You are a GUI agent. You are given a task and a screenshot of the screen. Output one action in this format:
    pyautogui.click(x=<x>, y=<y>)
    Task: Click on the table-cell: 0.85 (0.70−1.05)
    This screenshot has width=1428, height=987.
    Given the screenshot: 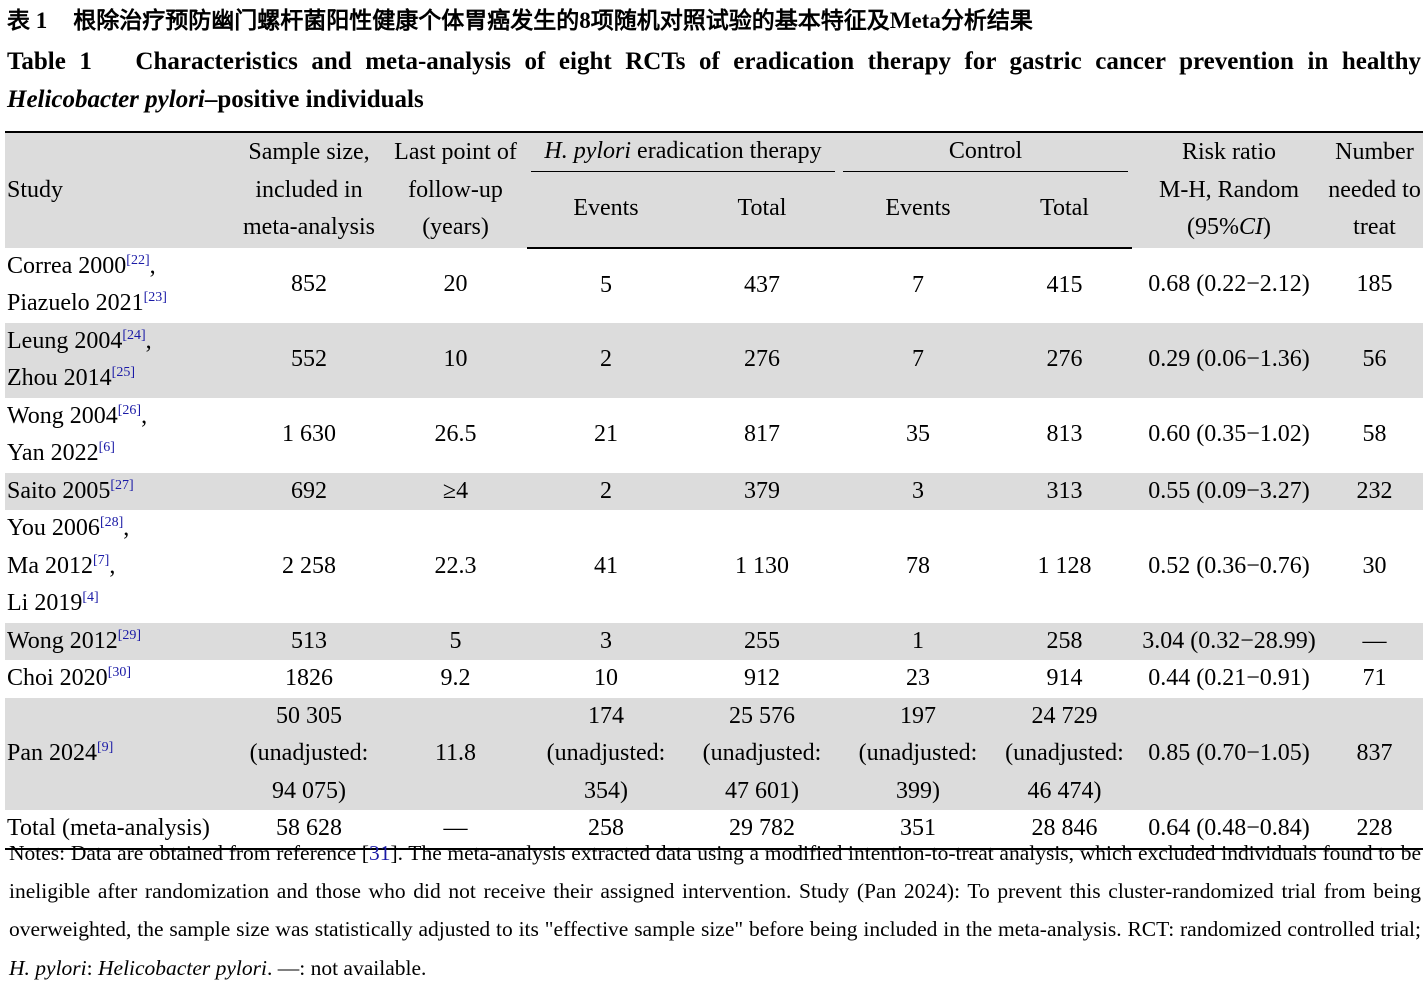 What is the action you would take?
    pyautogui.click(x=1229, y=754)
    